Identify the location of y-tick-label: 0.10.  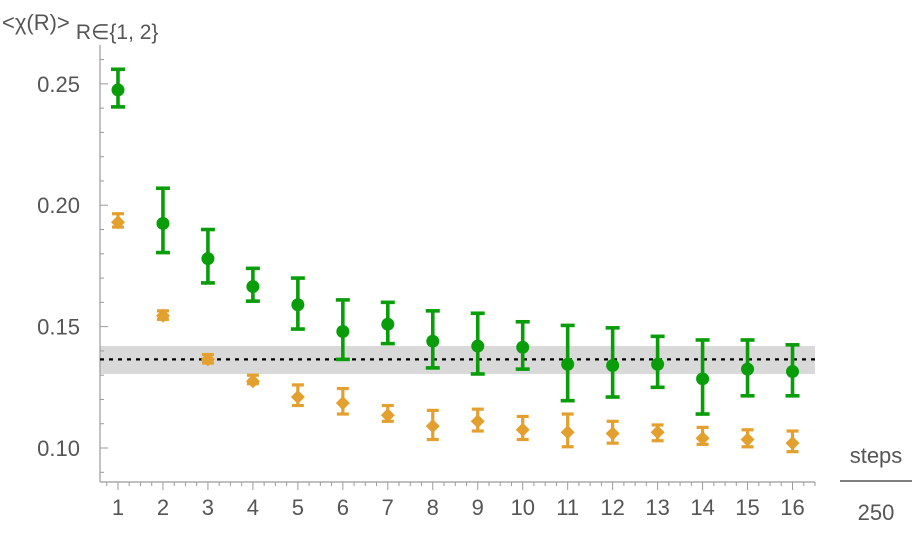
(58, 448).